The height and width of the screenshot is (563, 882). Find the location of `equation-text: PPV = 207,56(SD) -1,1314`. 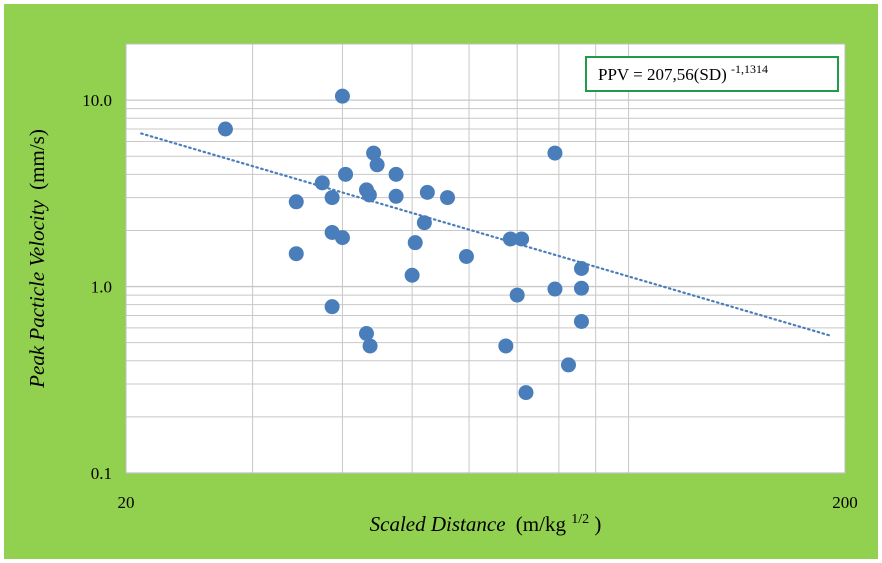

equation-text: PPV = 207,56(SD) -1,1314 is located at coordinates (683, 73).